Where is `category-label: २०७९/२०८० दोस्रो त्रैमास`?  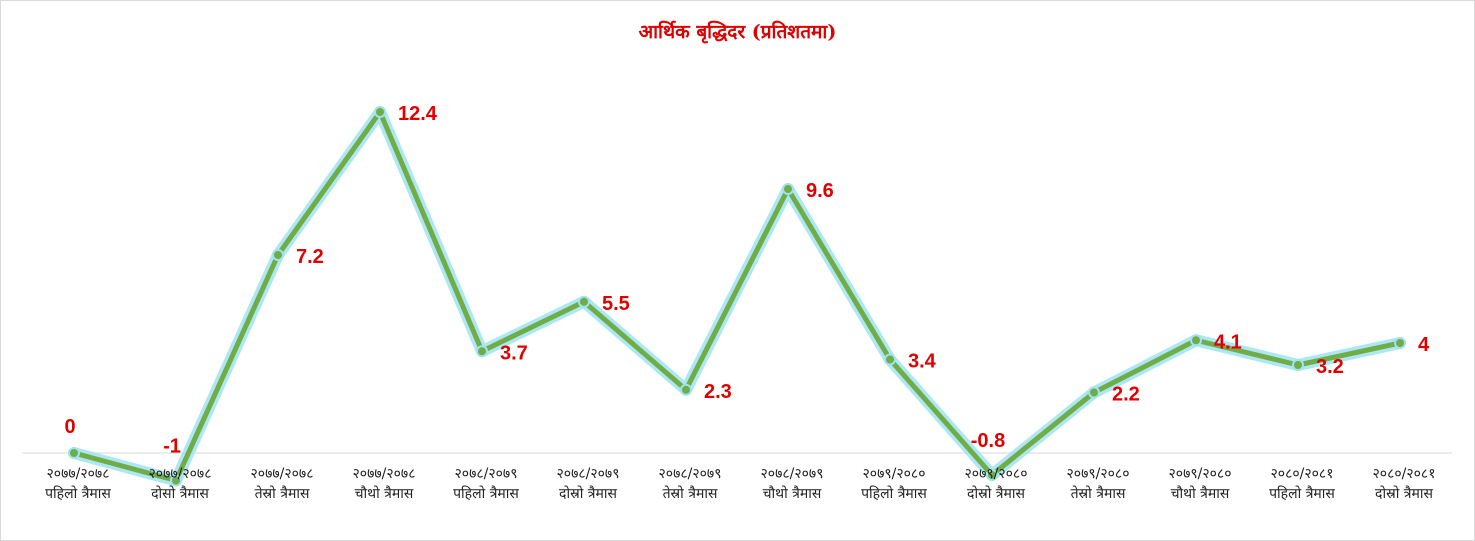
category-label: २०७९/२०८० दोस्रो त्रैमास is located at coordinates (996, 484).